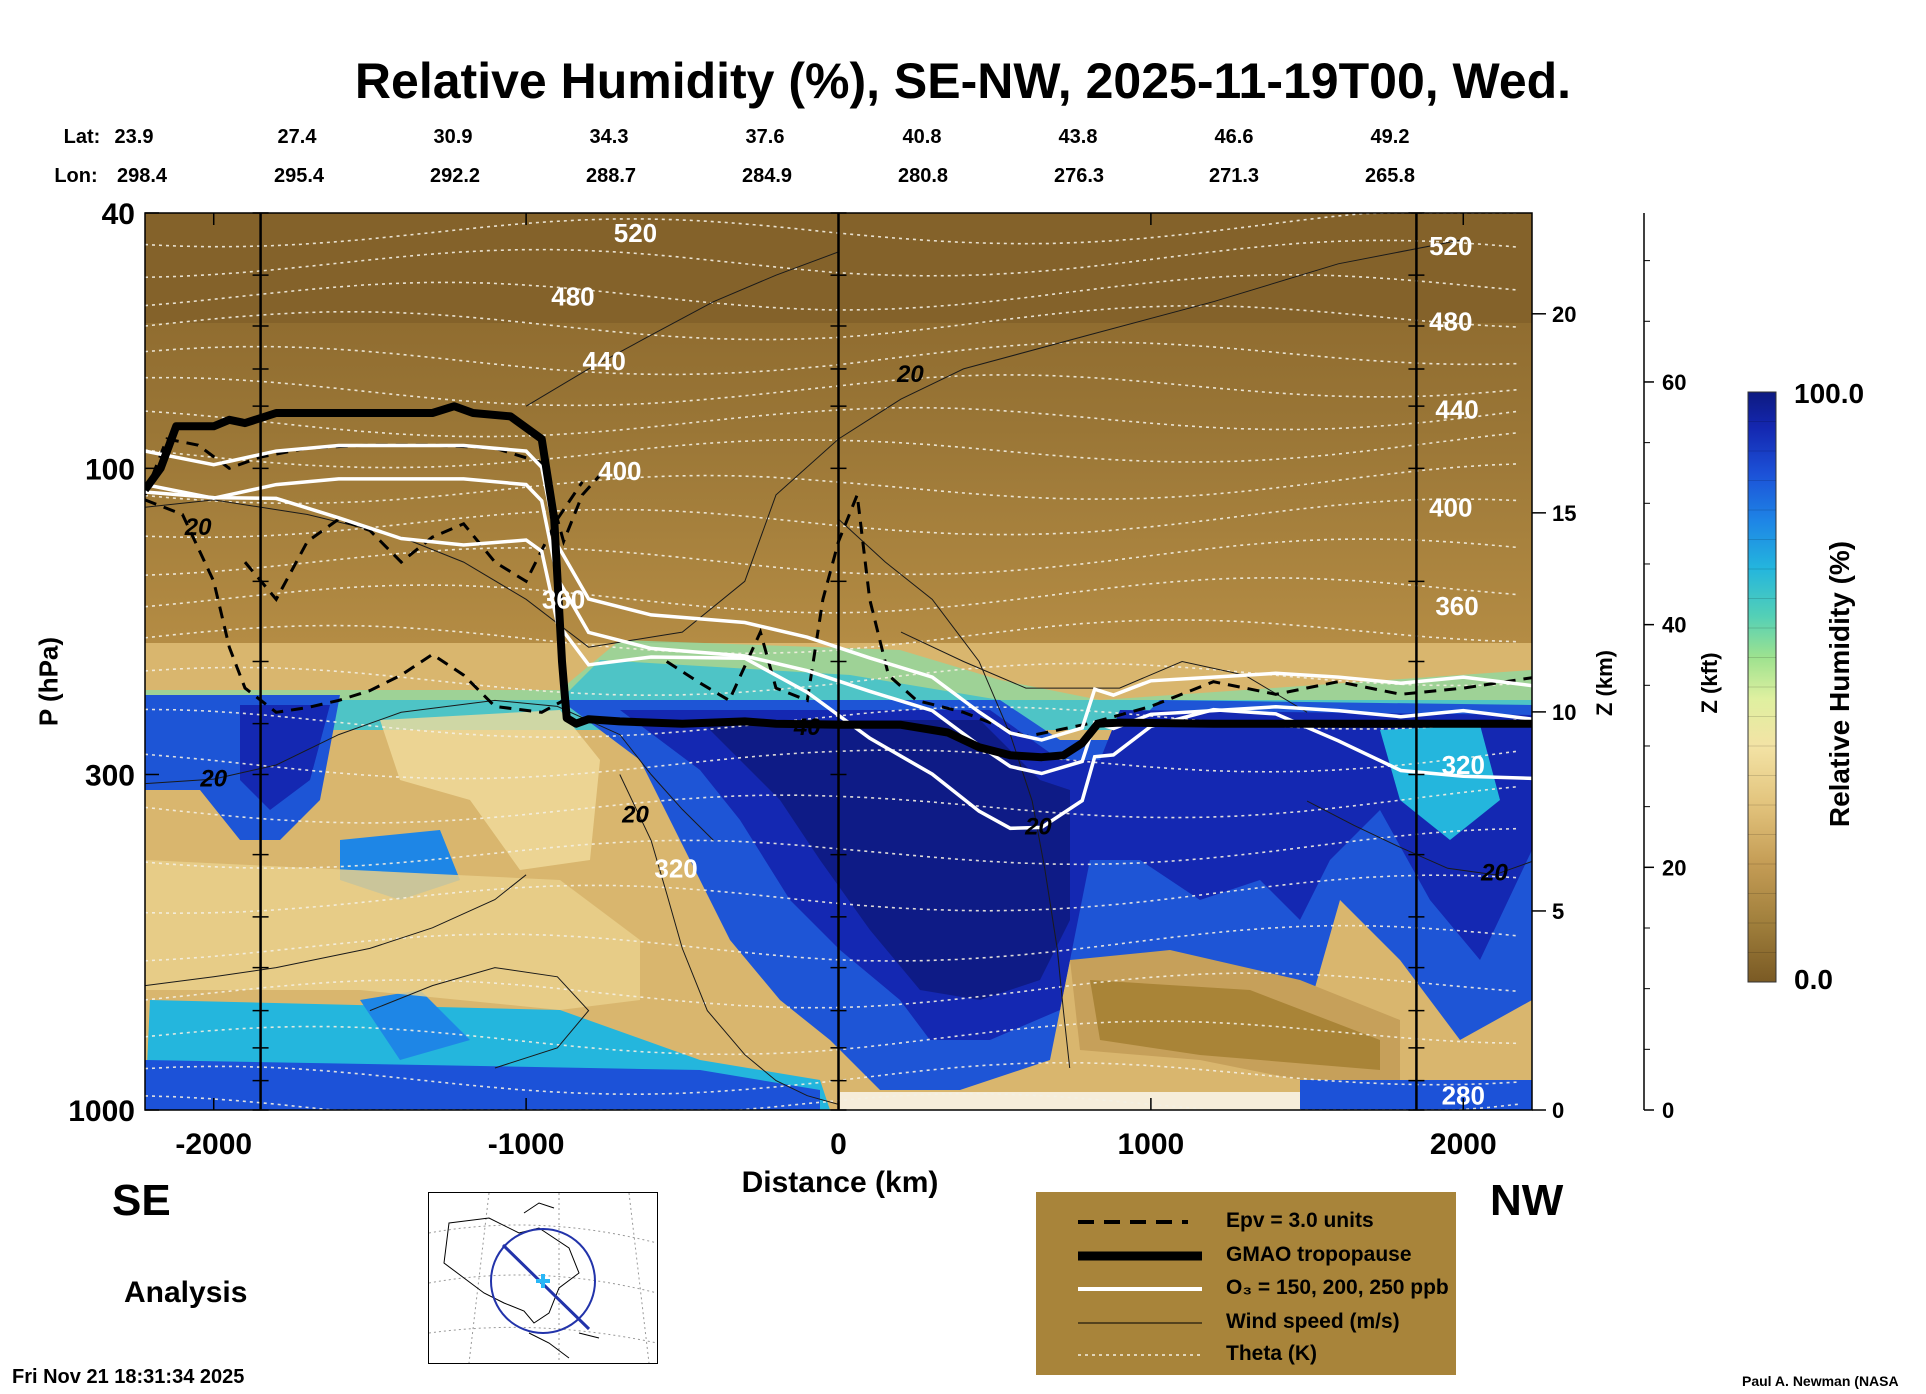 The image size is (1926, 1394). I want to click on inset-map, so click(543, 1278).